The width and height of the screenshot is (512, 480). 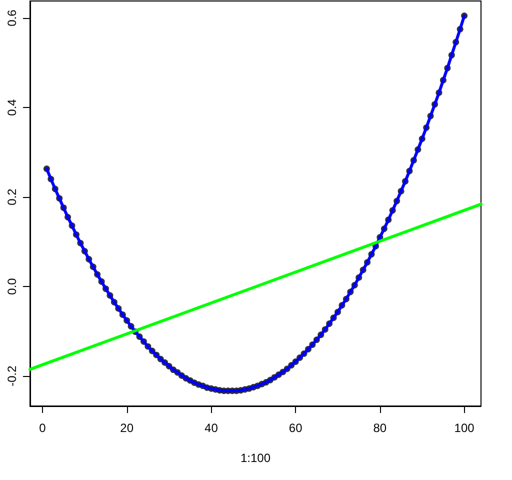 What do you see at coordinates (12, 286) in the screenshot?
I see `y-tick-label: 0.0` at bounding box center [12, 286].